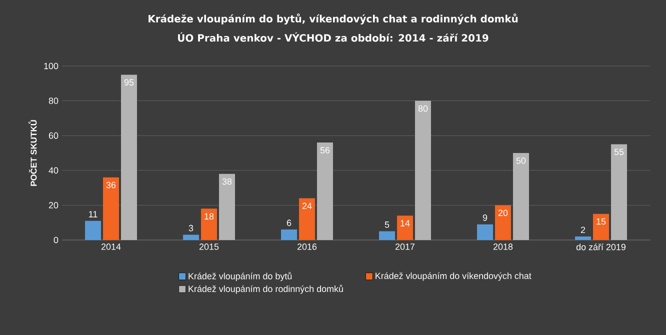 The width and height of the screenshot is (666, 335). What do you see at coordinates (53, 170) in the screenshot?
I see `y-tick-label: 40` at bounding box center [53, 170].